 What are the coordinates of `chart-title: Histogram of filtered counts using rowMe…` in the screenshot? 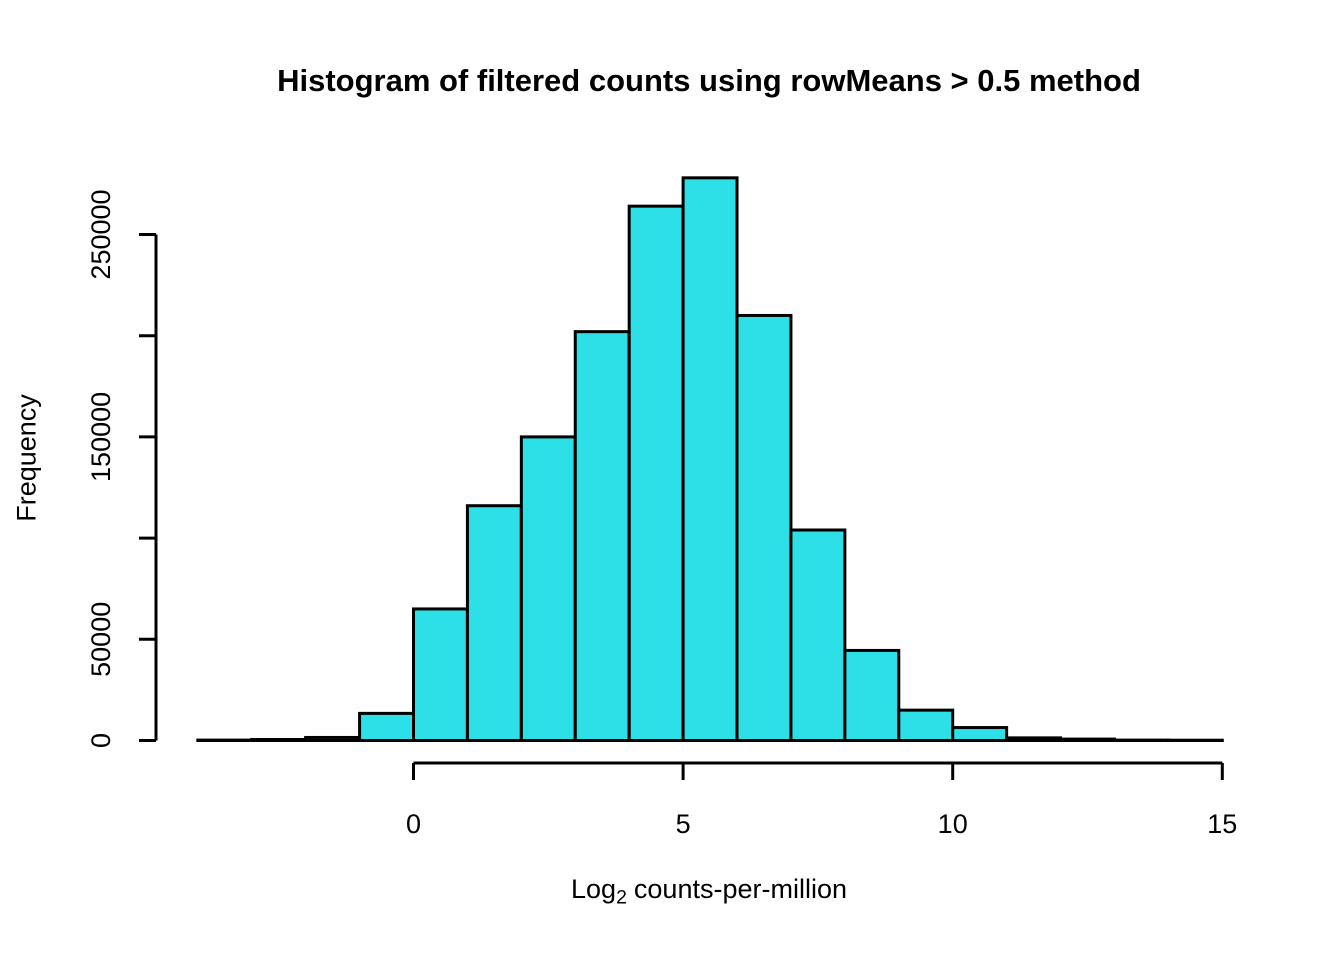 It's located at (709, 80).